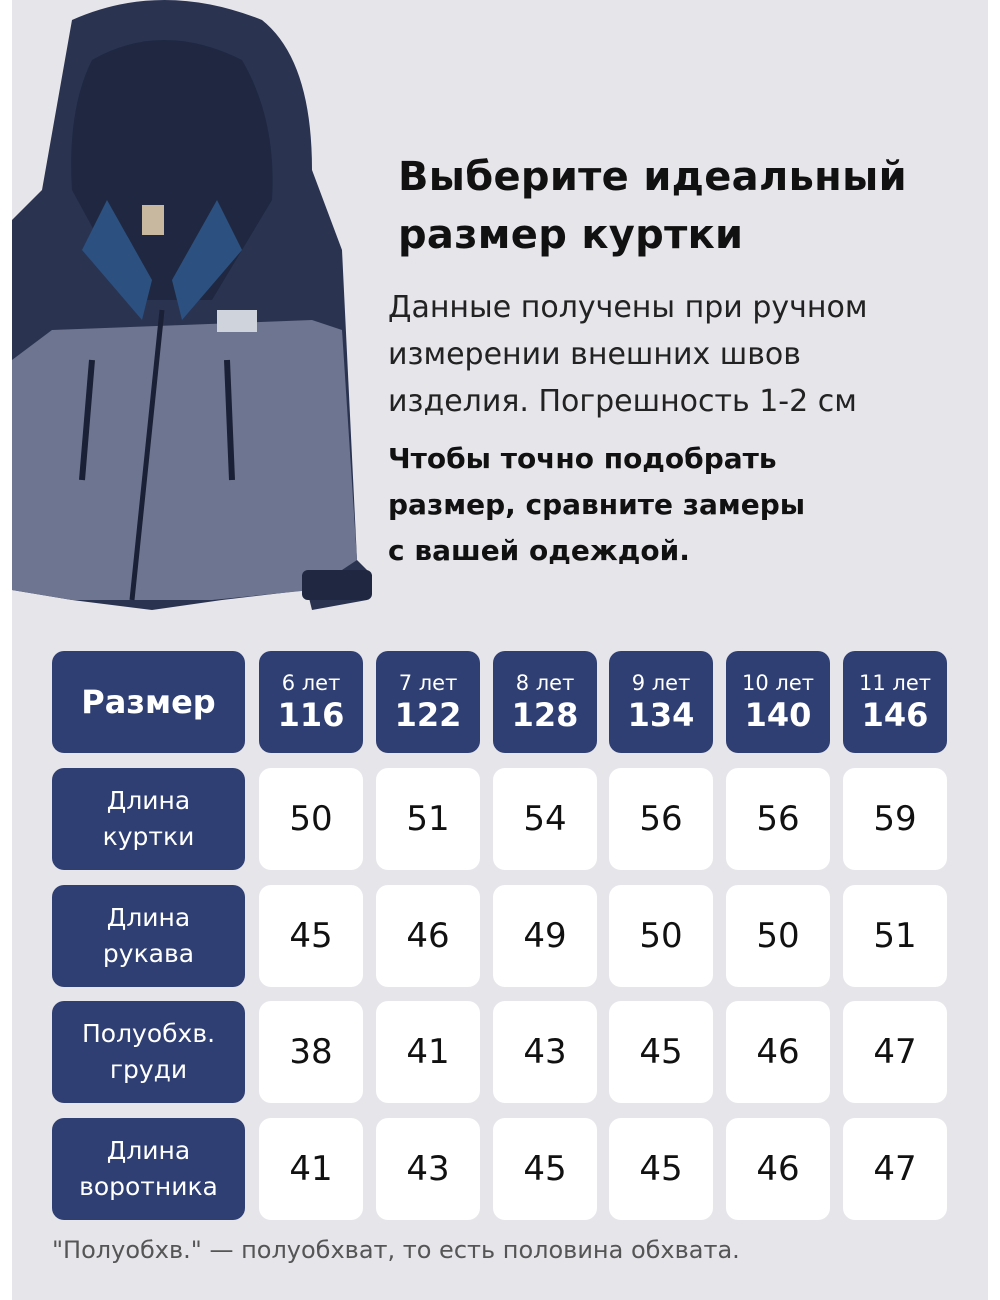  Describe the element at coordinates (545, 683) in the screenshot. I see `age-label: 8 лет` at that location.